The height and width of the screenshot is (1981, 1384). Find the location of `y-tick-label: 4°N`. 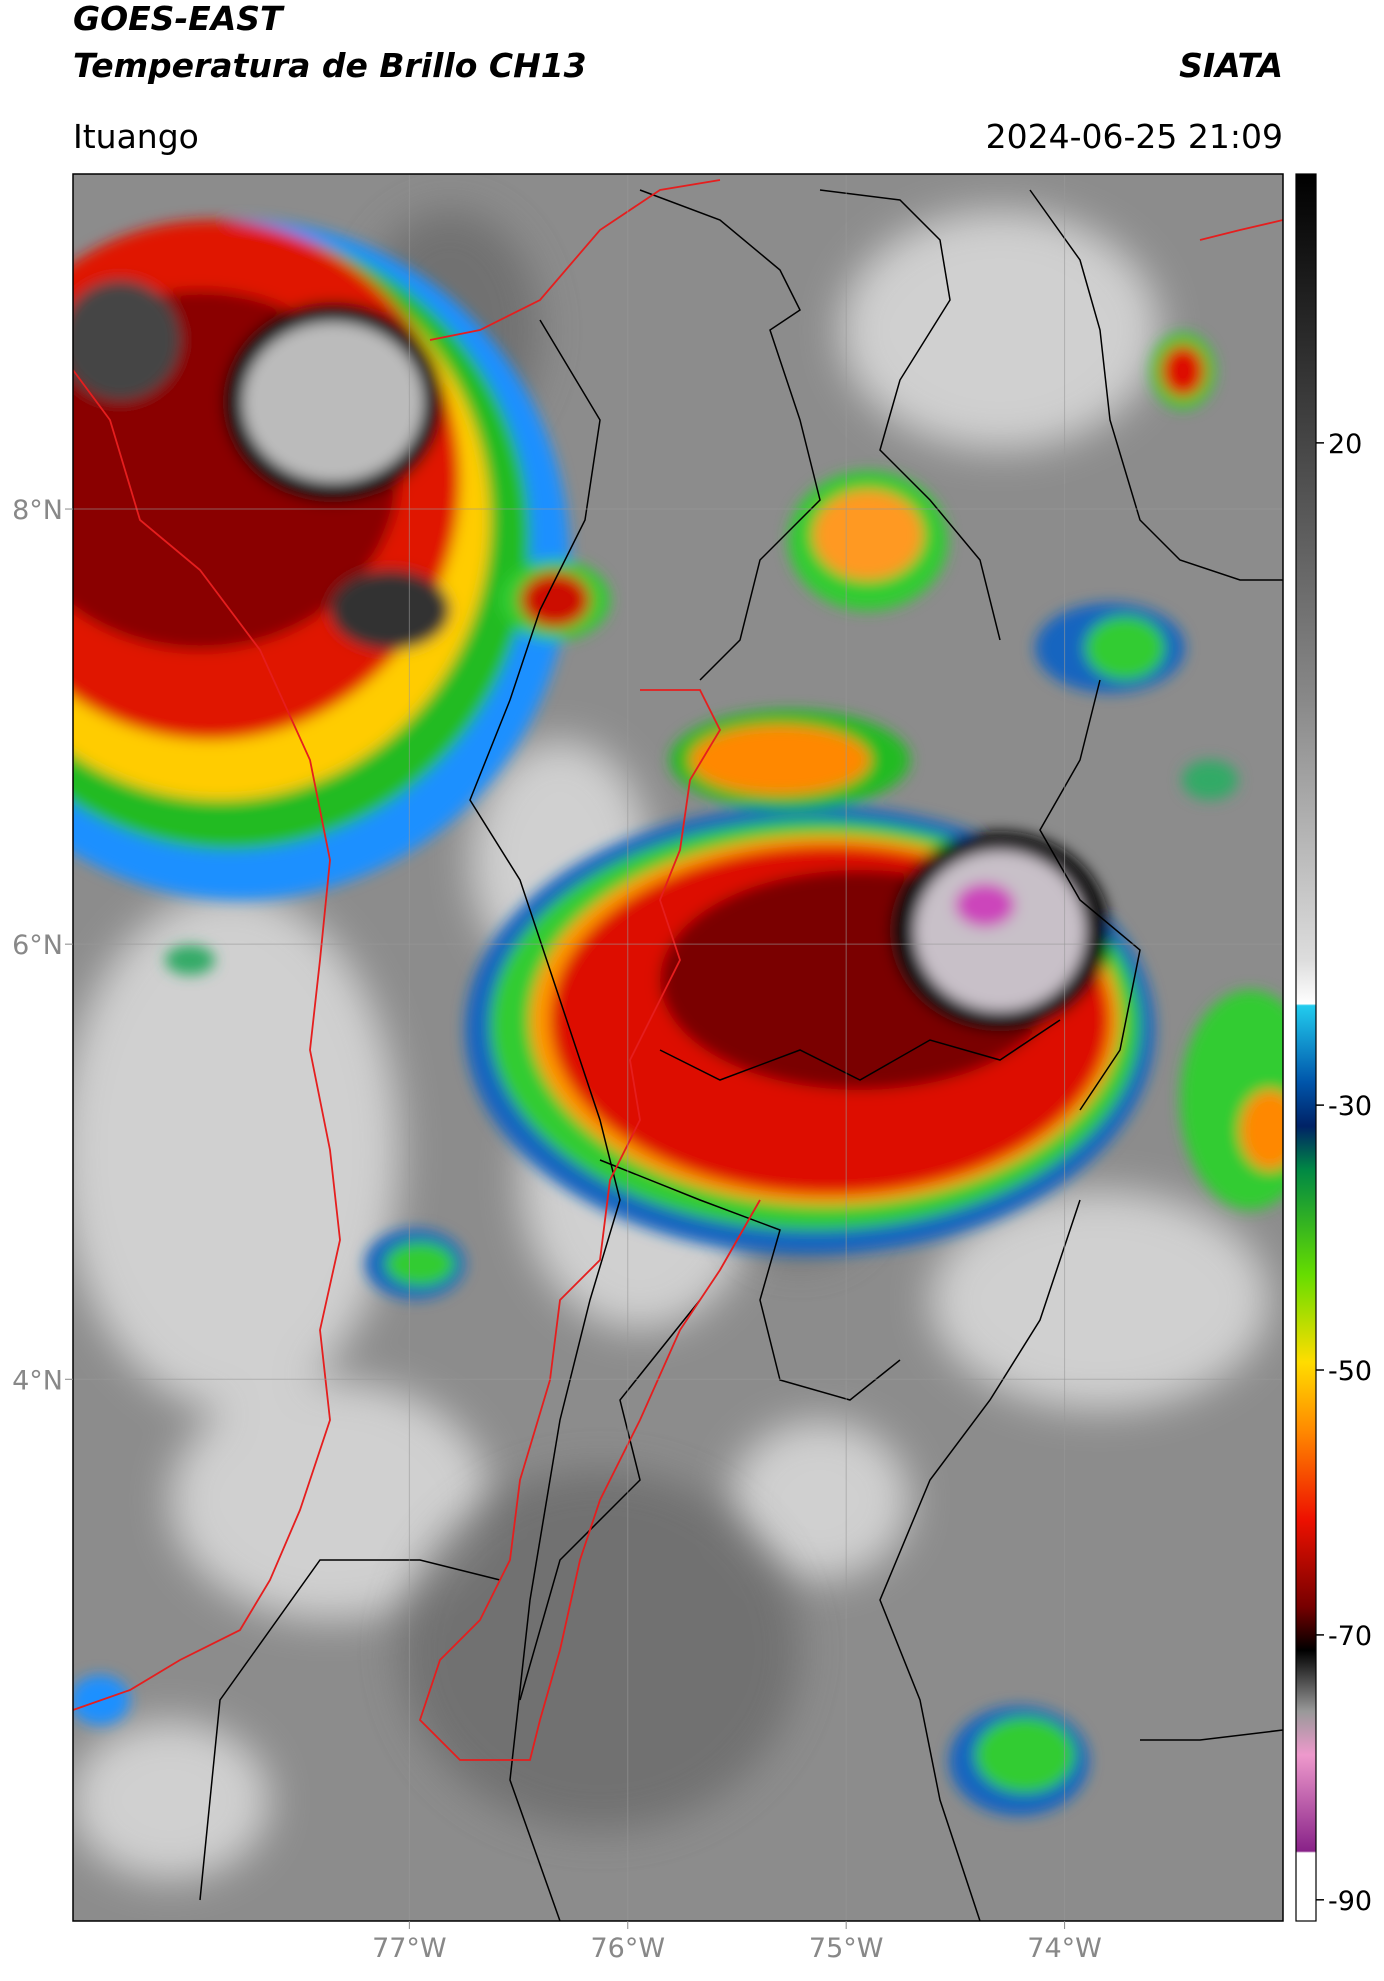

y-tick-label: 4°N is located at coordinates (37, 1380).